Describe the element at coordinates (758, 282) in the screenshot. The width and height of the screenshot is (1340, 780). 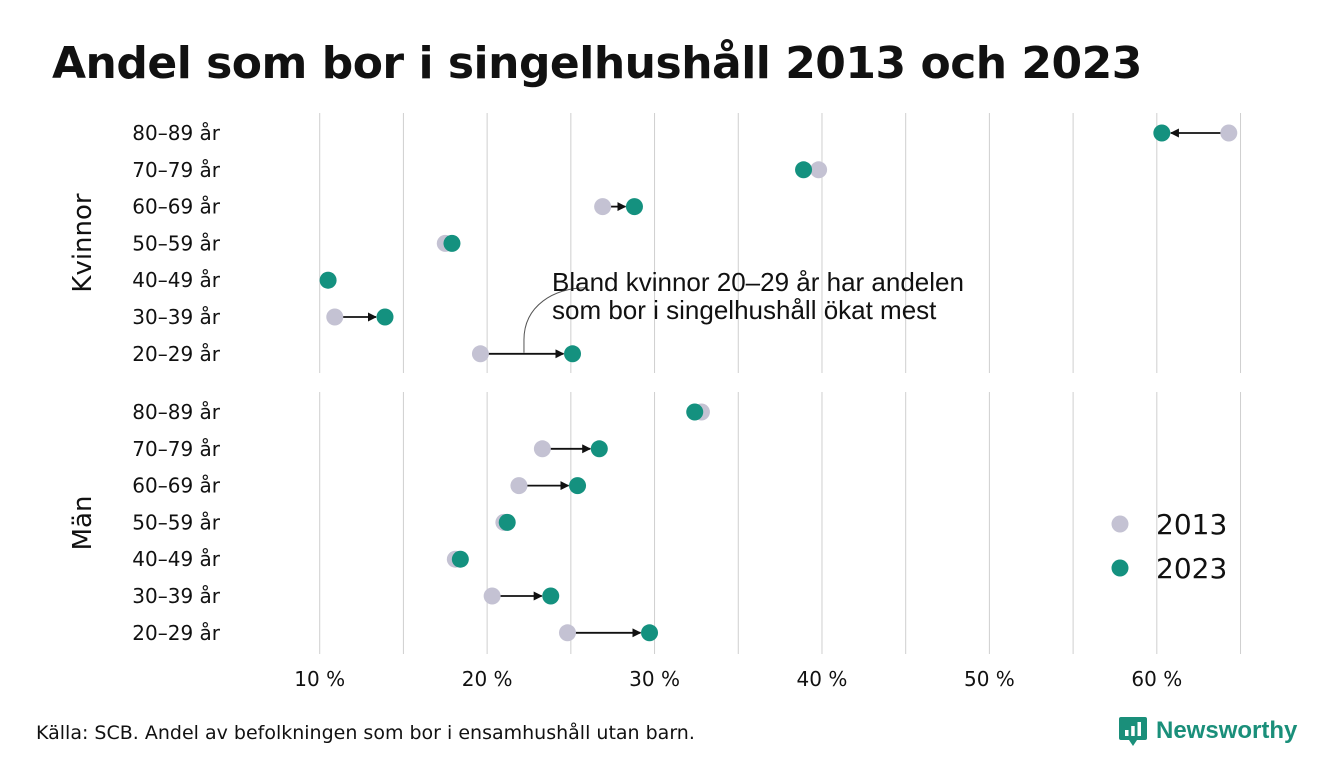
I see `annotation-text-line: Bland kvinnor 20–29 år har andelen` at that location.